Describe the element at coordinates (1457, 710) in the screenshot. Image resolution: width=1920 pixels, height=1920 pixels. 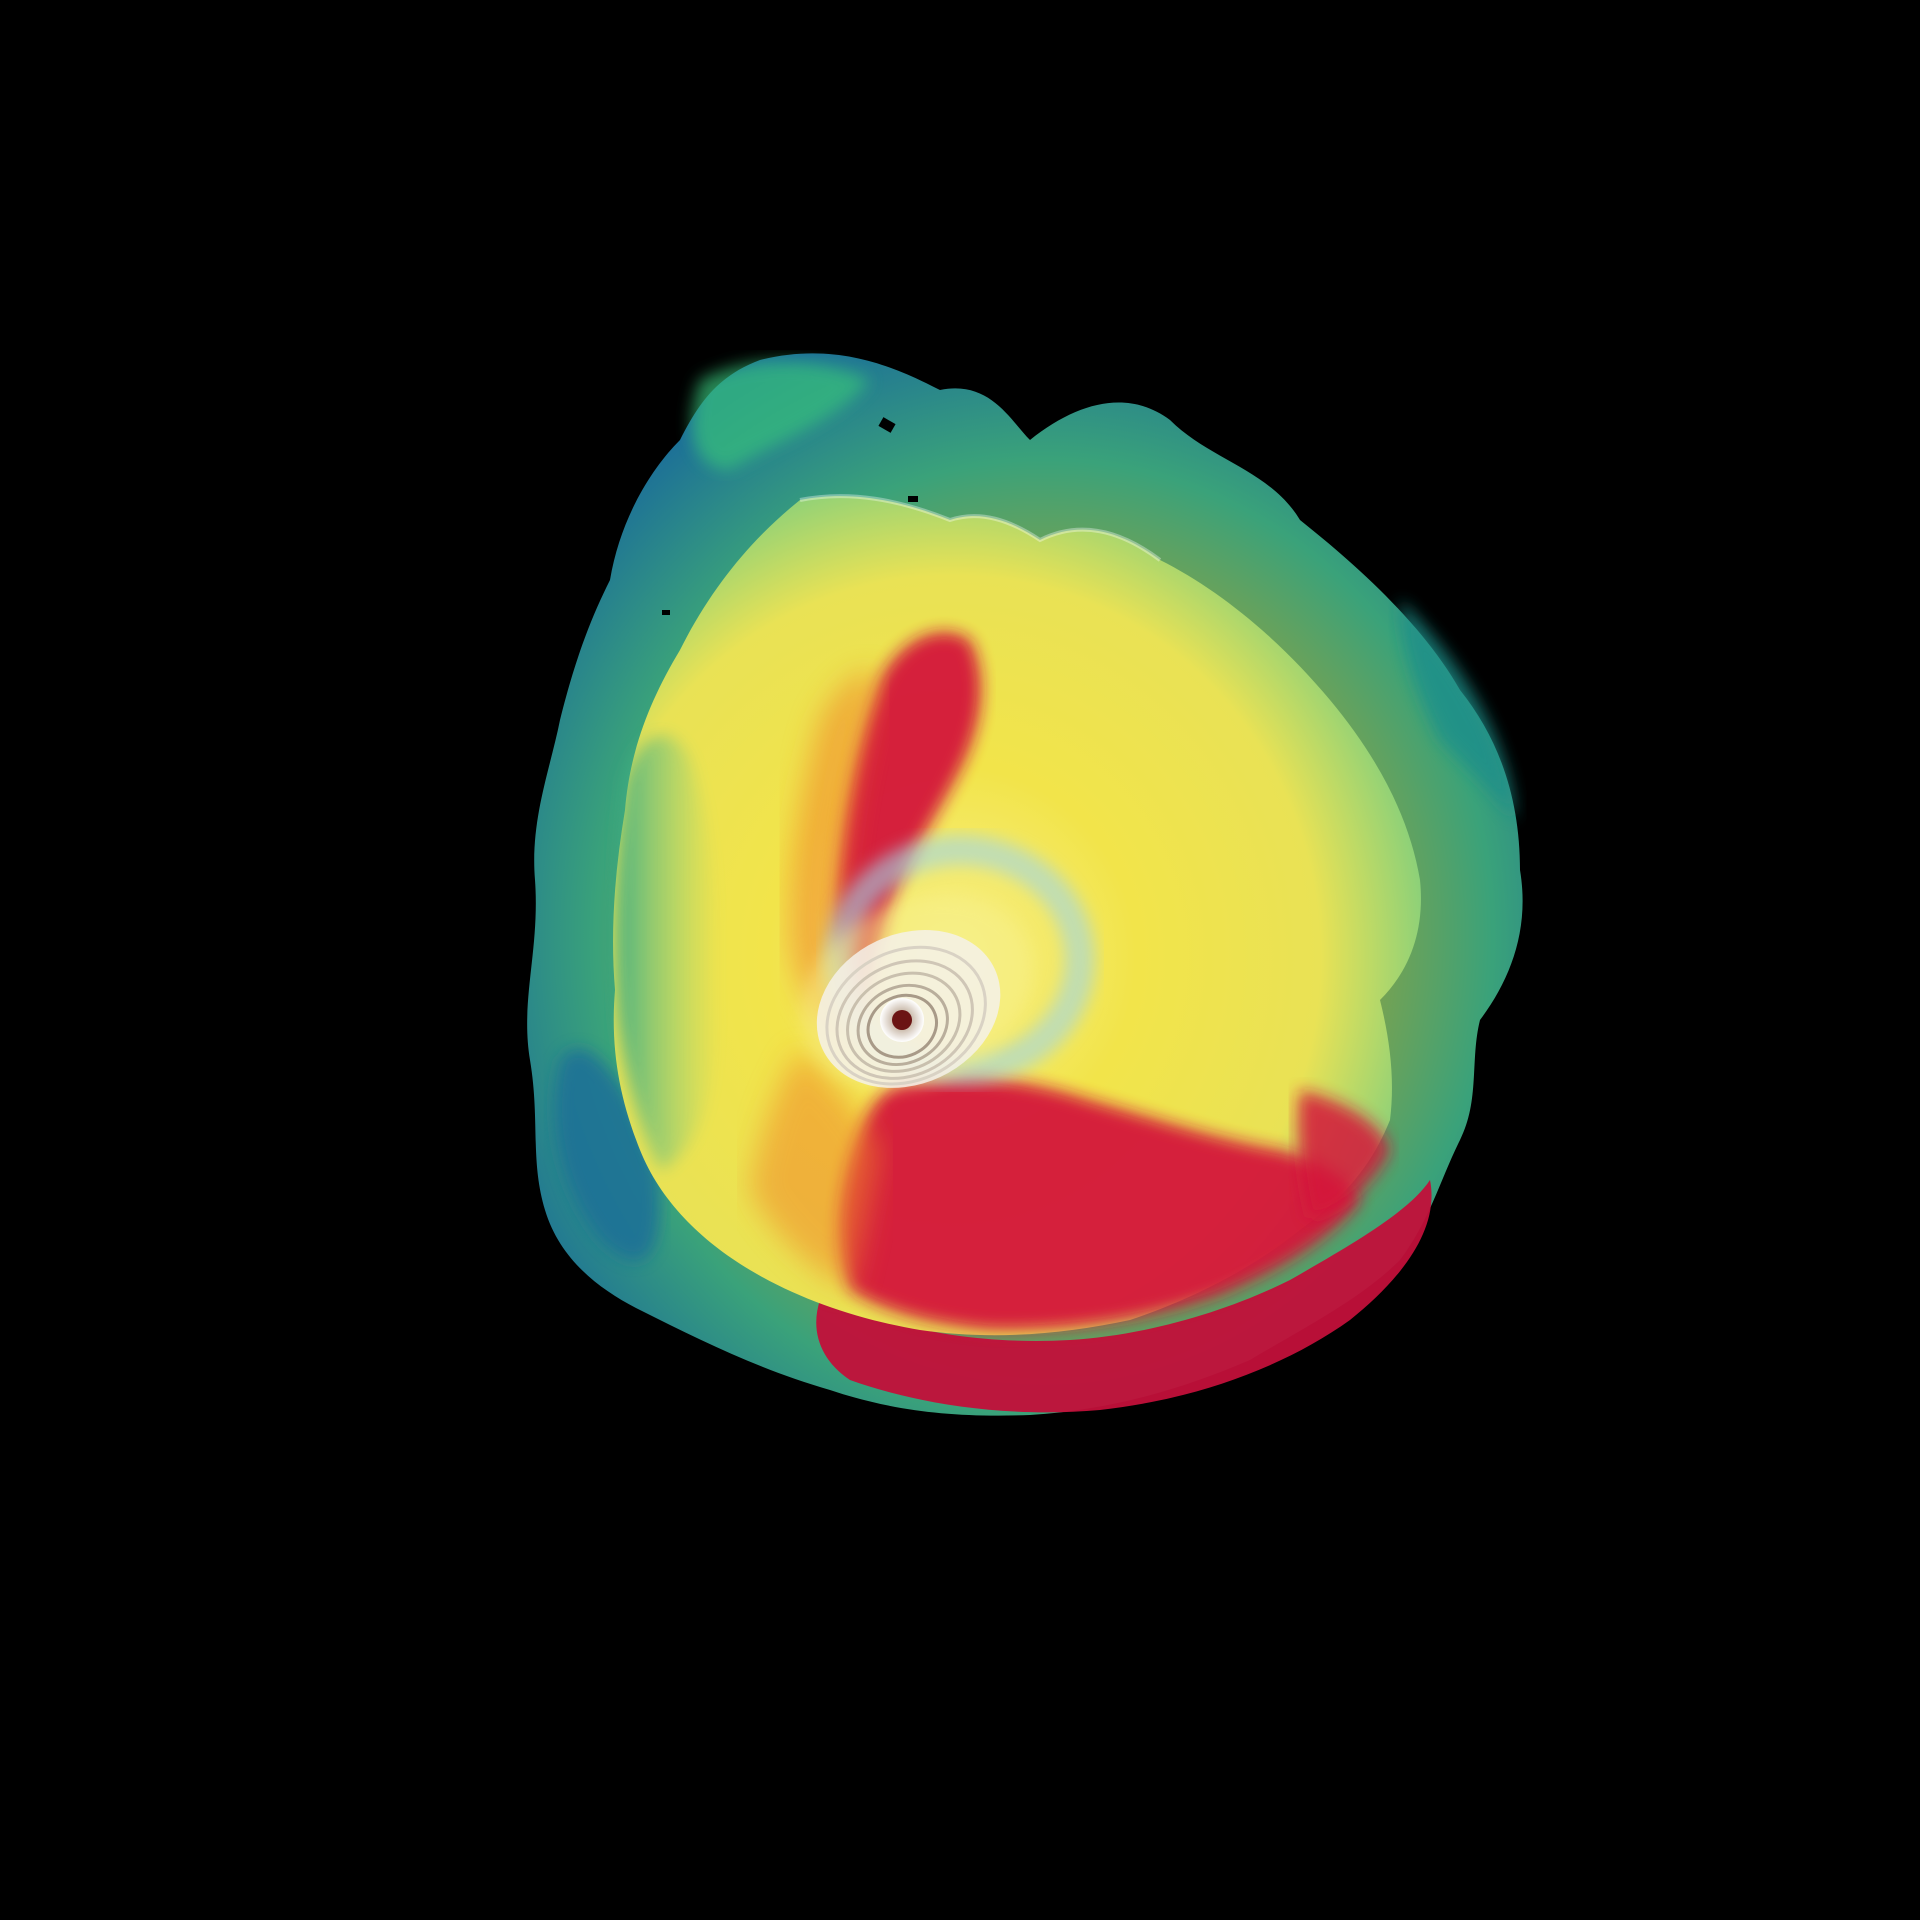
I see `outer-teal-region` at that location.